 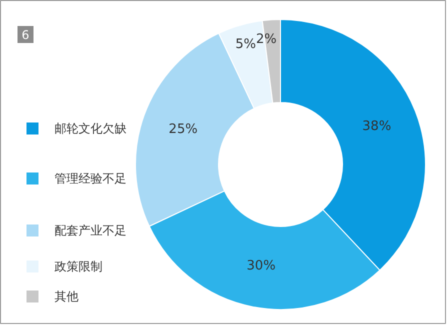 What do you see at coordinates (90, 179) in the screenshot?
I see `legend-label: 管理经验不足` at bounding box center [90, 179].